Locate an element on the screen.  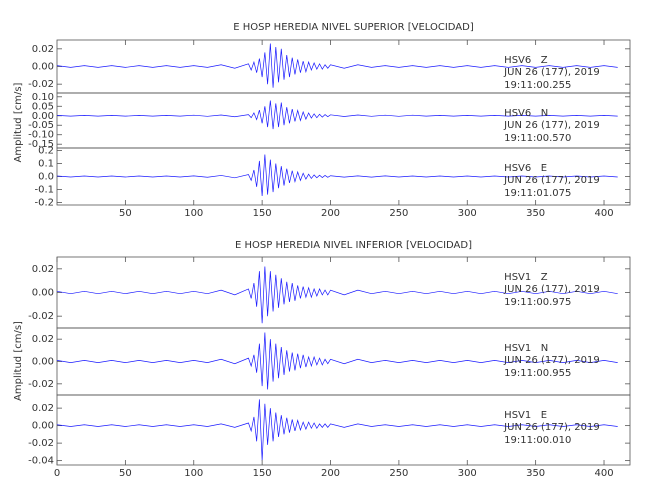
y-tick-label: 0.1 is located at coordinates (46, 164).